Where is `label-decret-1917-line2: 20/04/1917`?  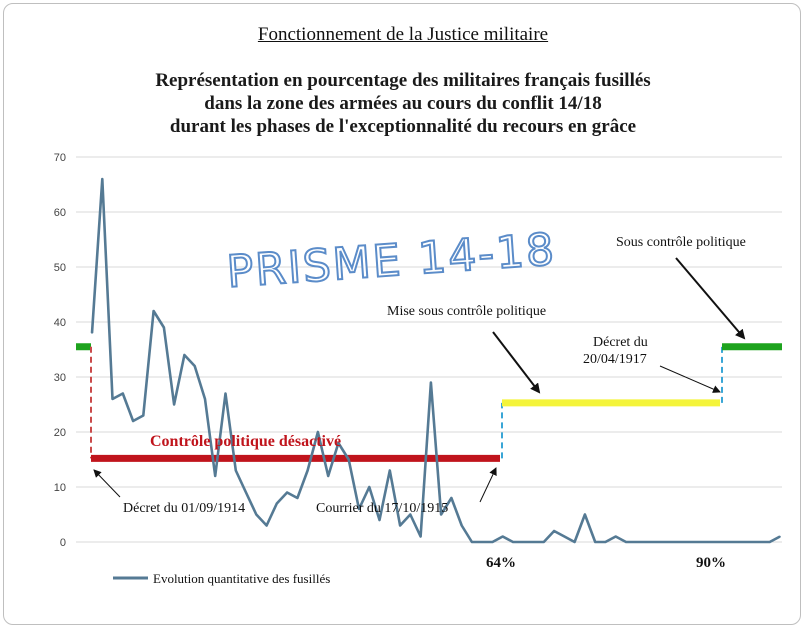
label-decret-1917-line2: 20/04/1917 is located at coordinates (615, 359).